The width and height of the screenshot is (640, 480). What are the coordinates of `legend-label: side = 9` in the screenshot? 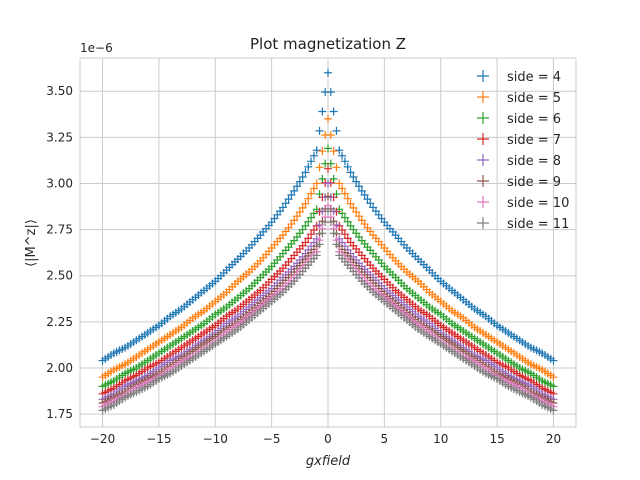 It's located at (534, 182).